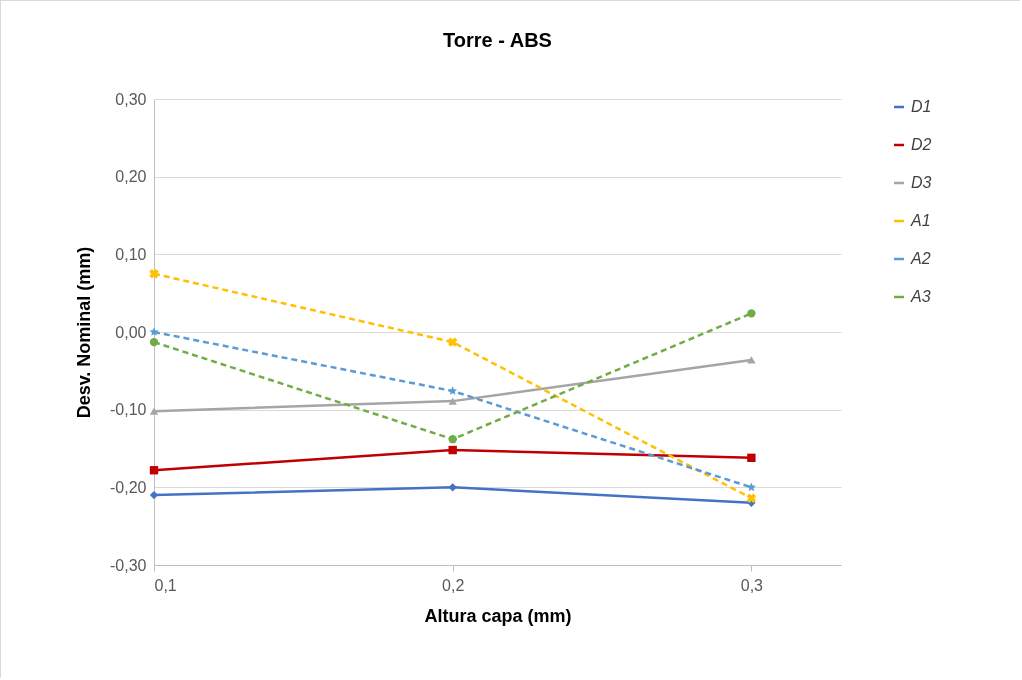 The width and height of the screenshot is (1022, 680). What do you see at coordinates (131, 177) in the screenshot?
I see `y-tick-label: 0,20` at bounding box center [131, 177].